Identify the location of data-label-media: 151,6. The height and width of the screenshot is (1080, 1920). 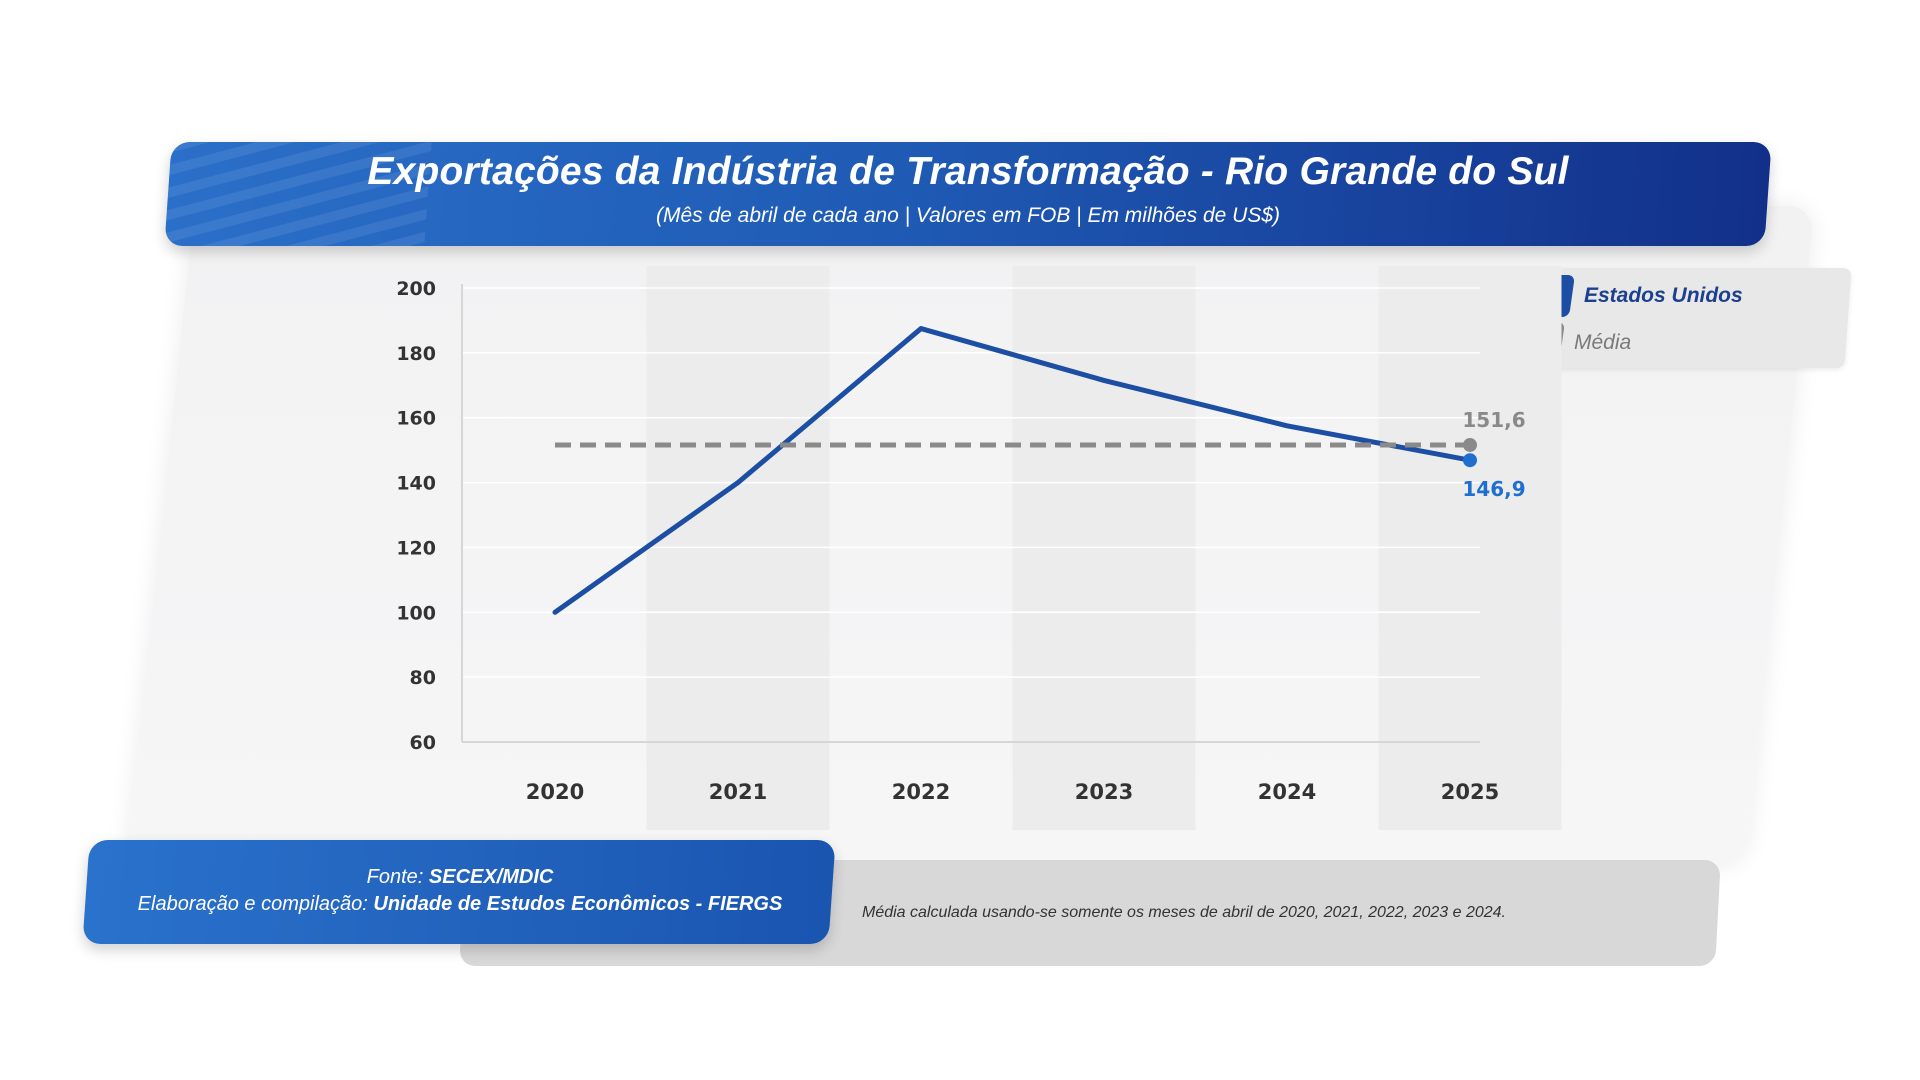
(1493, 420).